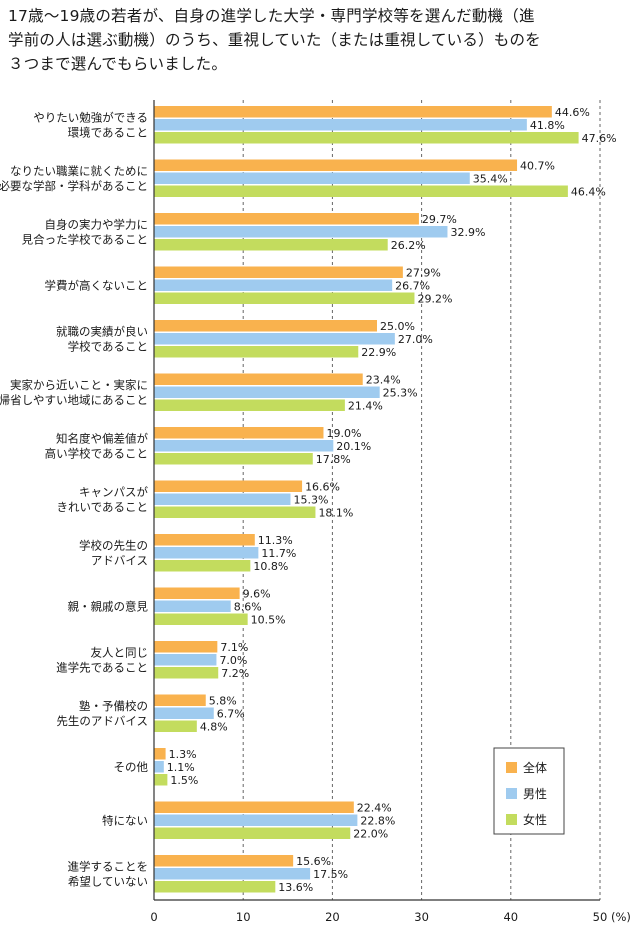  I want to click on x-axis-unit: (%), so click(621, 917).